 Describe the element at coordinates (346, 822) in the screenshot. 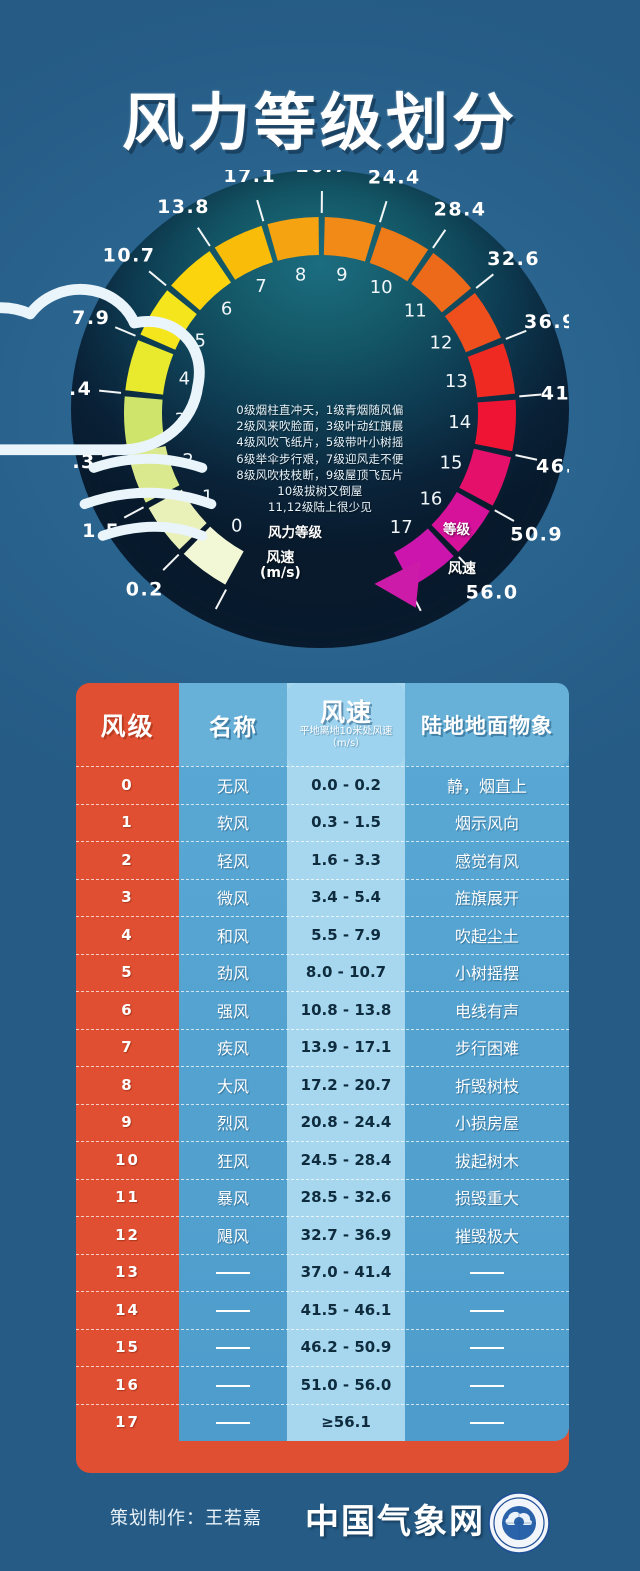

I see `cell-speed: 0.3 - 1.5` at that location.